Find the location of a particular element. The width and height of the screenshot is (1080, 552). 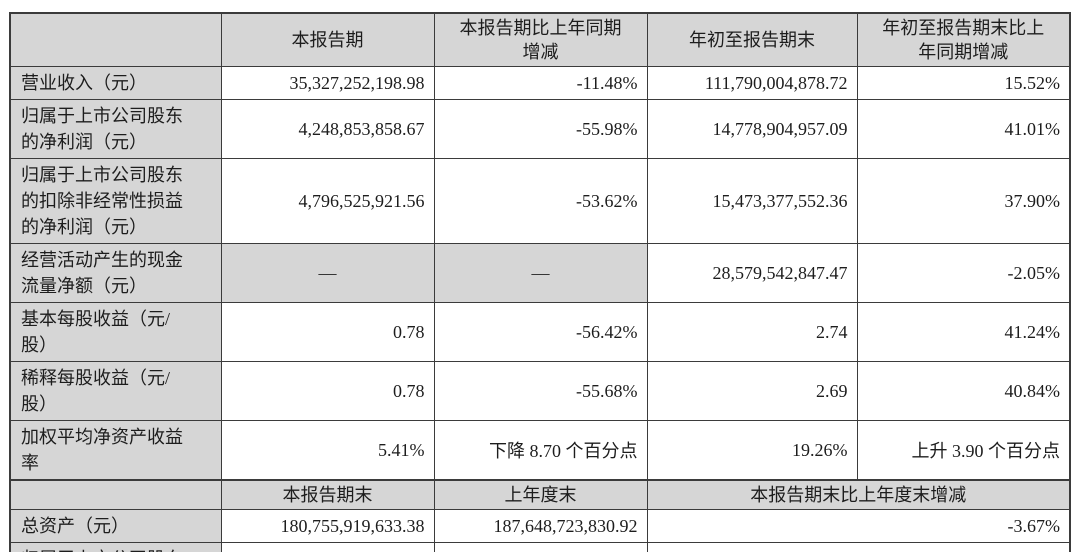

cell-yoy-change: -11.48% is located at coordinates (540, 83).